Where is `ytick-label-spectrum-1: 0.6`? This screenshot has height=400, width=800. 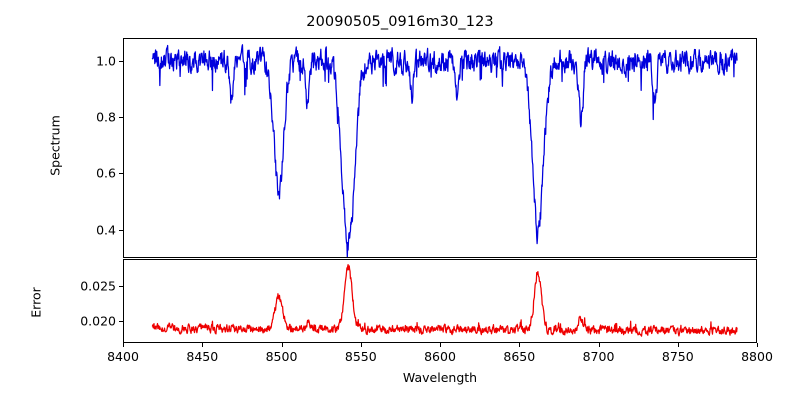 ytick-label-spectrum-1: 0.6 is located at coordinates (106, 173).